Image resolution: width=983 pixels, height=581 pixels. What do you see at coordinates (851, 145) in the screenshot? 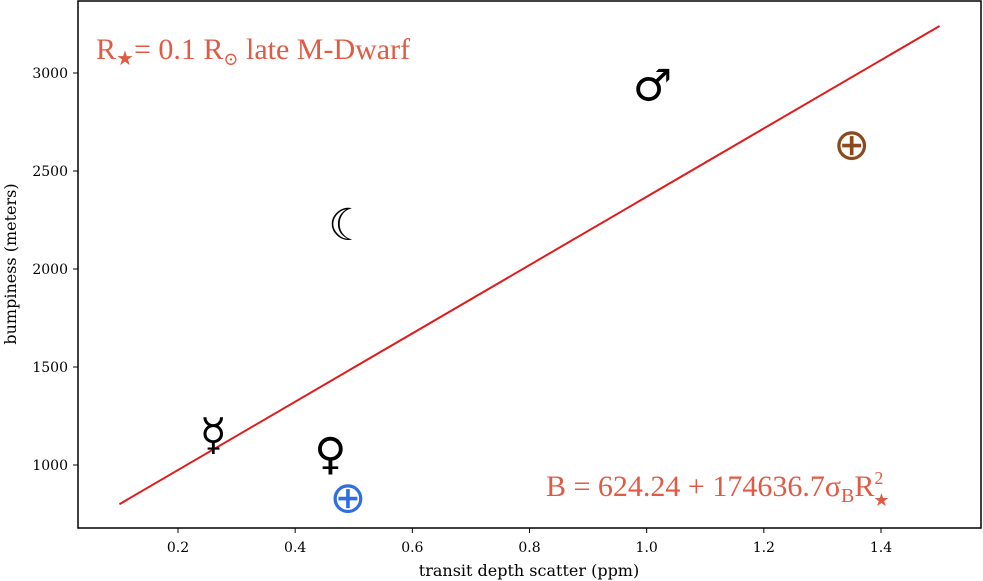
I see `earth-brown-point: ⊕` at bounding box center [851, 145].